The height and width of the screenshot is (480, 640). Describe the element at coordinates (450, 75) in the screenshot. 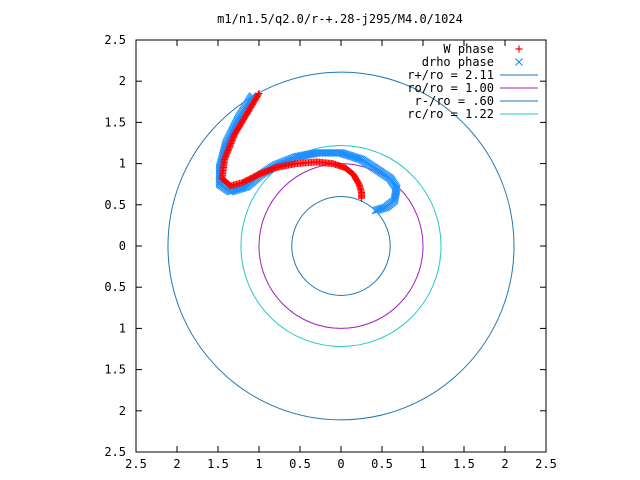

I see `legend-label: r+/ro = 2.11` at that location.